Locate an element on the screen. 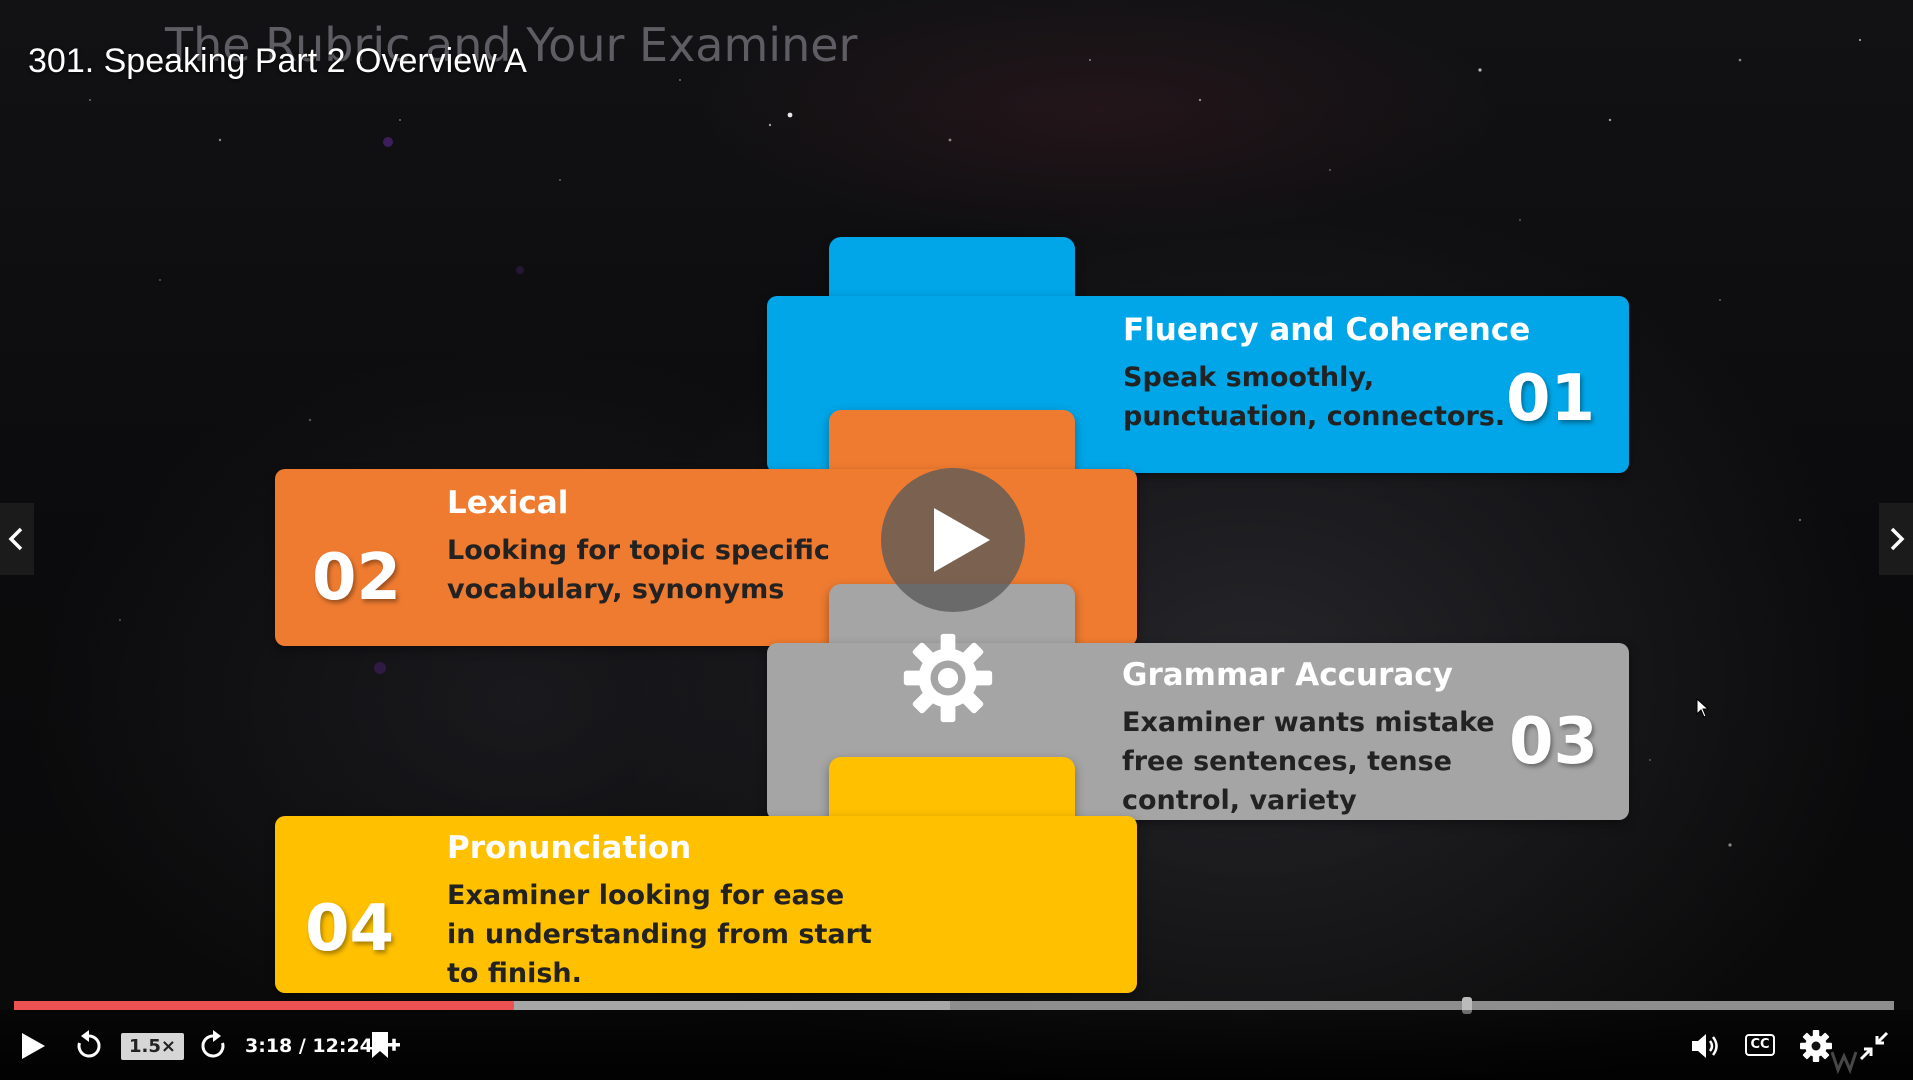  forward-button is located at coordinates (213, 1045).